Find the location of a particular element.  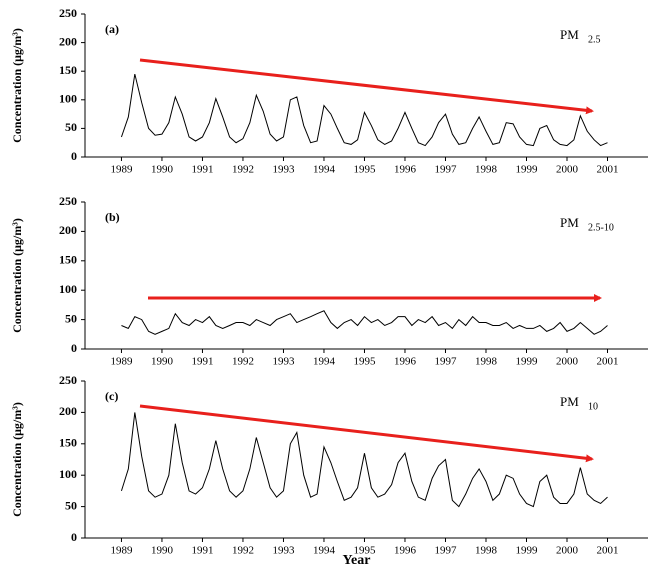

panel-label: (b) is located at coordinates (112, 217).